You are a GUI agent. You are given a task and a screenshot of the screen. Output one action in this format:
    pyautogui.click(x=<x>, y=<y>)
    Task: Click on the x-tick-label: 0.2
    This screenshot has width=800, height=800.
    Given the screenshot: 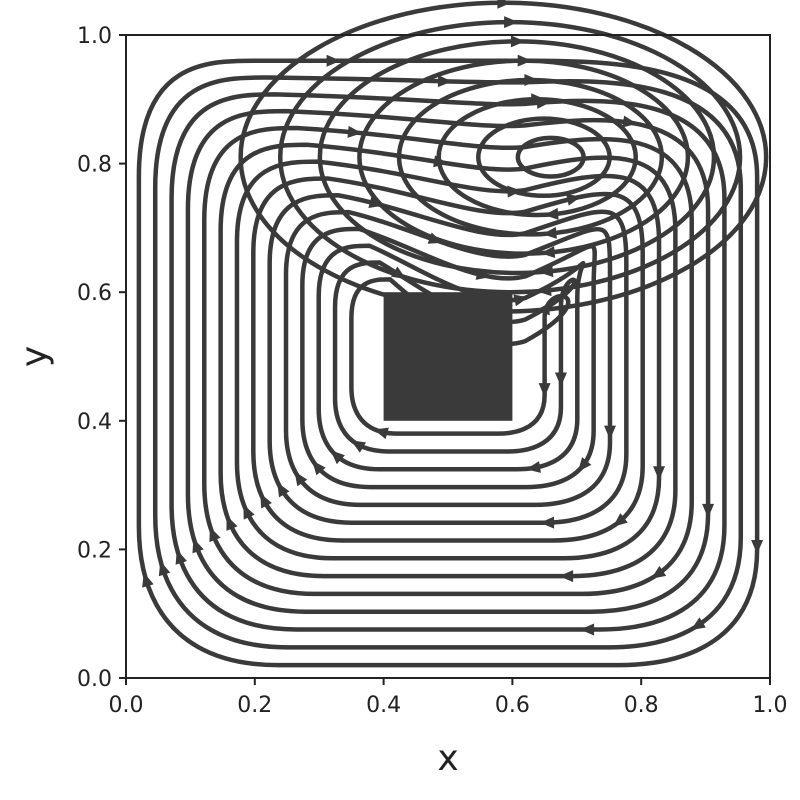 What is the action you would take?
    pyautogui.click(x=254, y=705)
    